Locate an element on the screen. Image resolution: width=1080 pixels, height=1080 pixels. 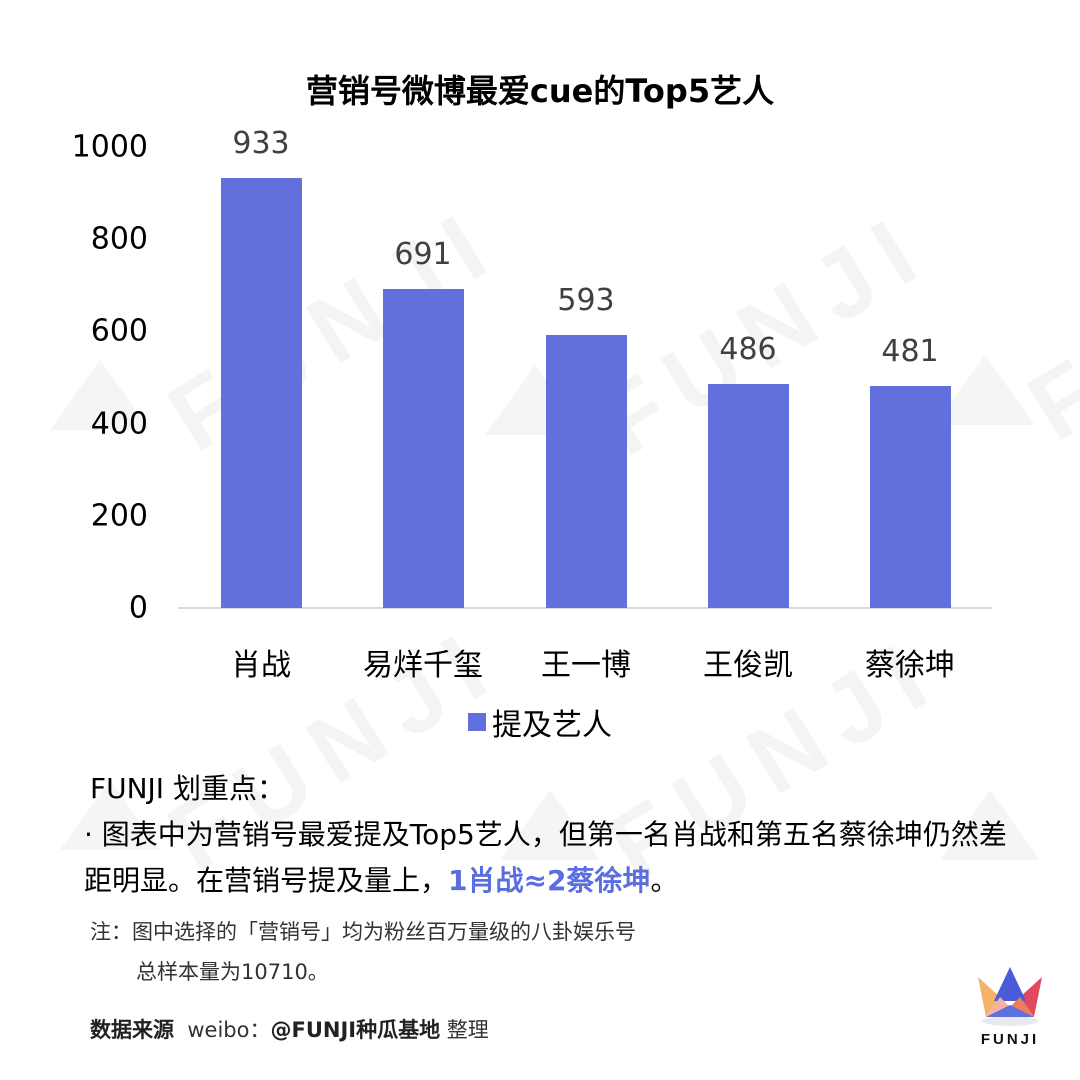
footnote-line-1: 注：图中选择的「营销号」均为粉丝百万量级的八卦娱乐号 is located at coordinates (363, 932).